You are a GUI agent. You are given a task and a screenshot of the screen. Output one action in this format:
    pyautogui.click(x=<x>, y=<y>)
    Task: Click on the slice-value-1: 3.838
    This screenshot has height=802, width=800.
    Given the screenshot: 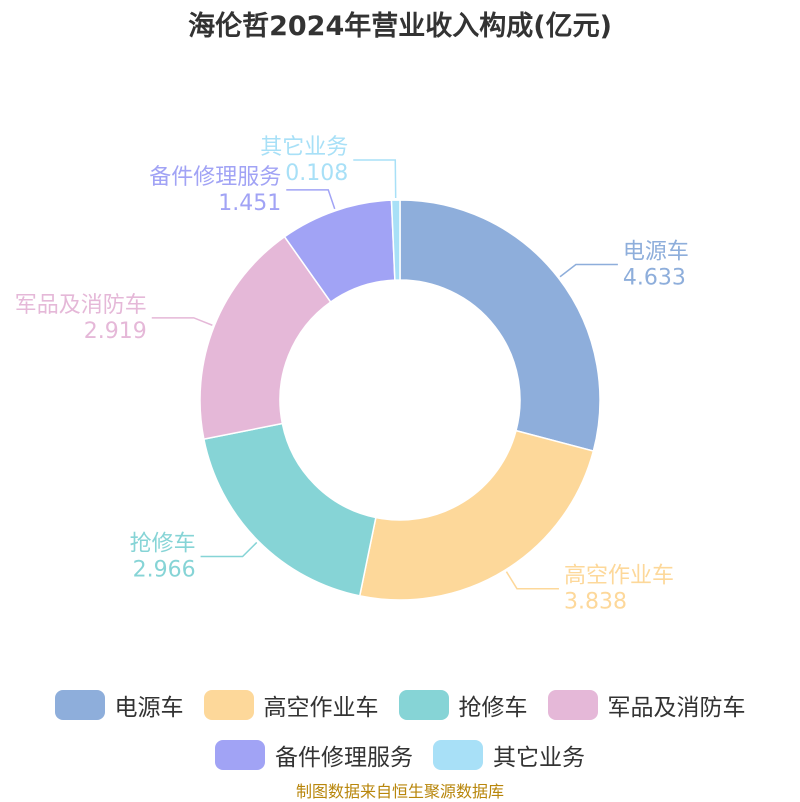 What is the action you would take?
    pyautogui.click(x=595, y=602)
    